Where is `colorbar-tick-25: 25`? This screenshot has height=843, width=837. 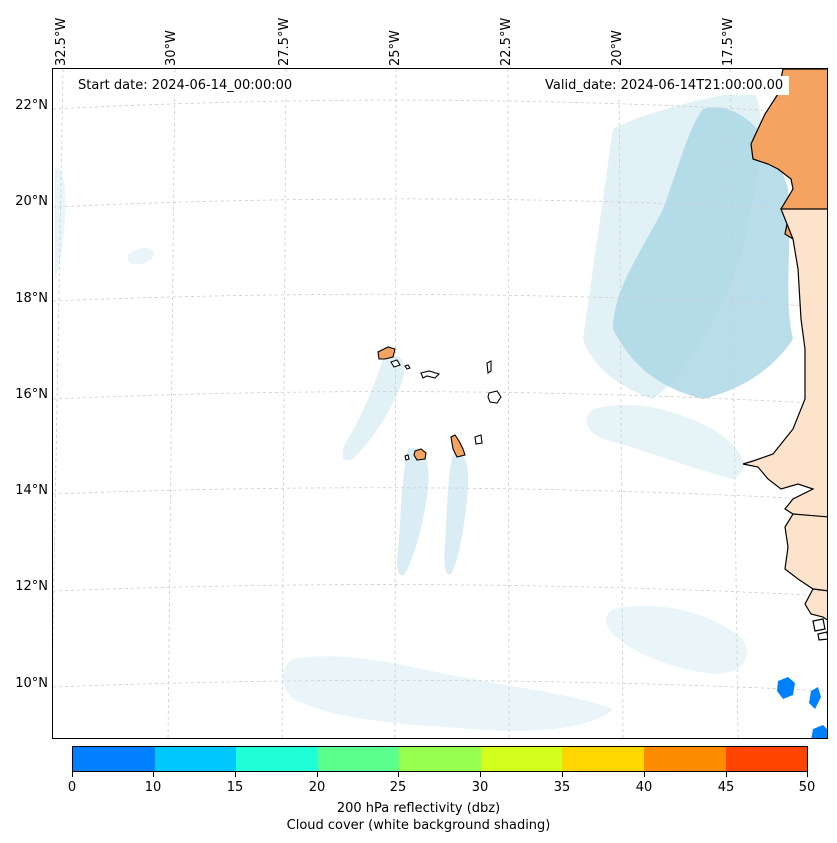
colorbar-tick-25: 25 is located at coordinates (398, 787).